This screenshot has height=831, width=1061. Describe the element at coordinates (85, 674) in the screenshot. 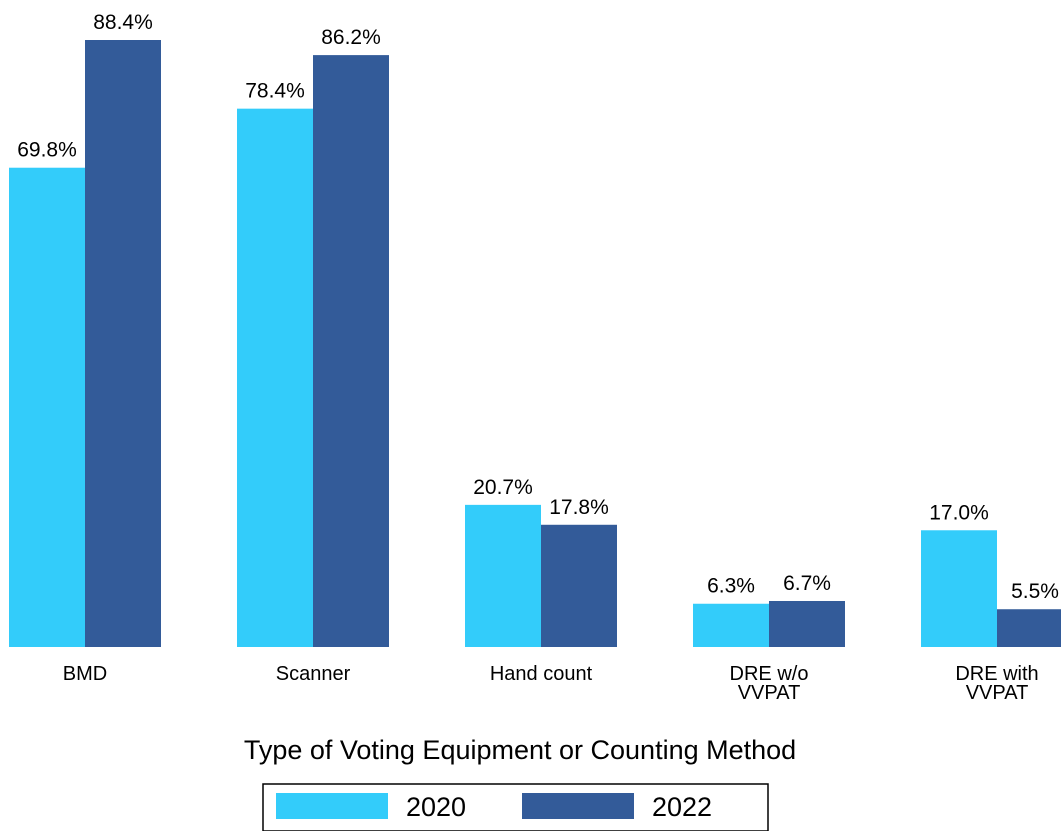

I see `category-label-0: BMD` at that location.